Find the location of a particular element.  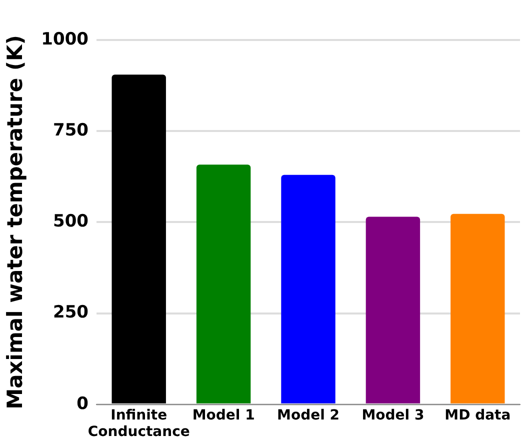

y-axis-title: Maximal water temperature (K) is located at coordinates (15, 222).